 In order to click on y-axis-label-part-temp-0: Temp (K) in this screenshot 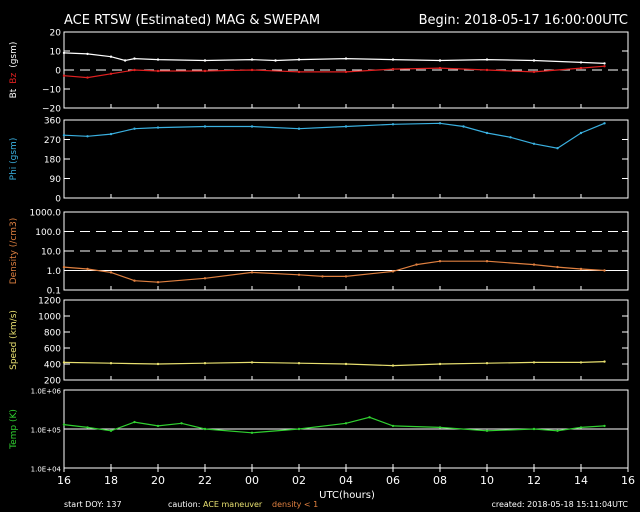, I will do `click(14, 429)`.